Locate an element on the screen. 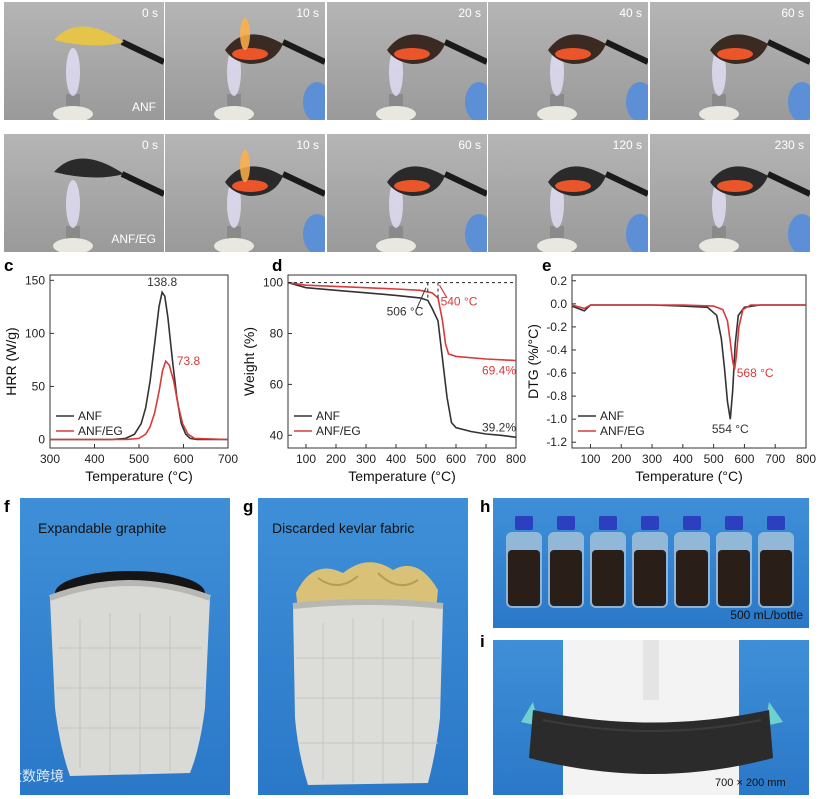 This screenshot has height=799, width=820. time-label-a-2: 20 s is located at coordinates (469, 13).